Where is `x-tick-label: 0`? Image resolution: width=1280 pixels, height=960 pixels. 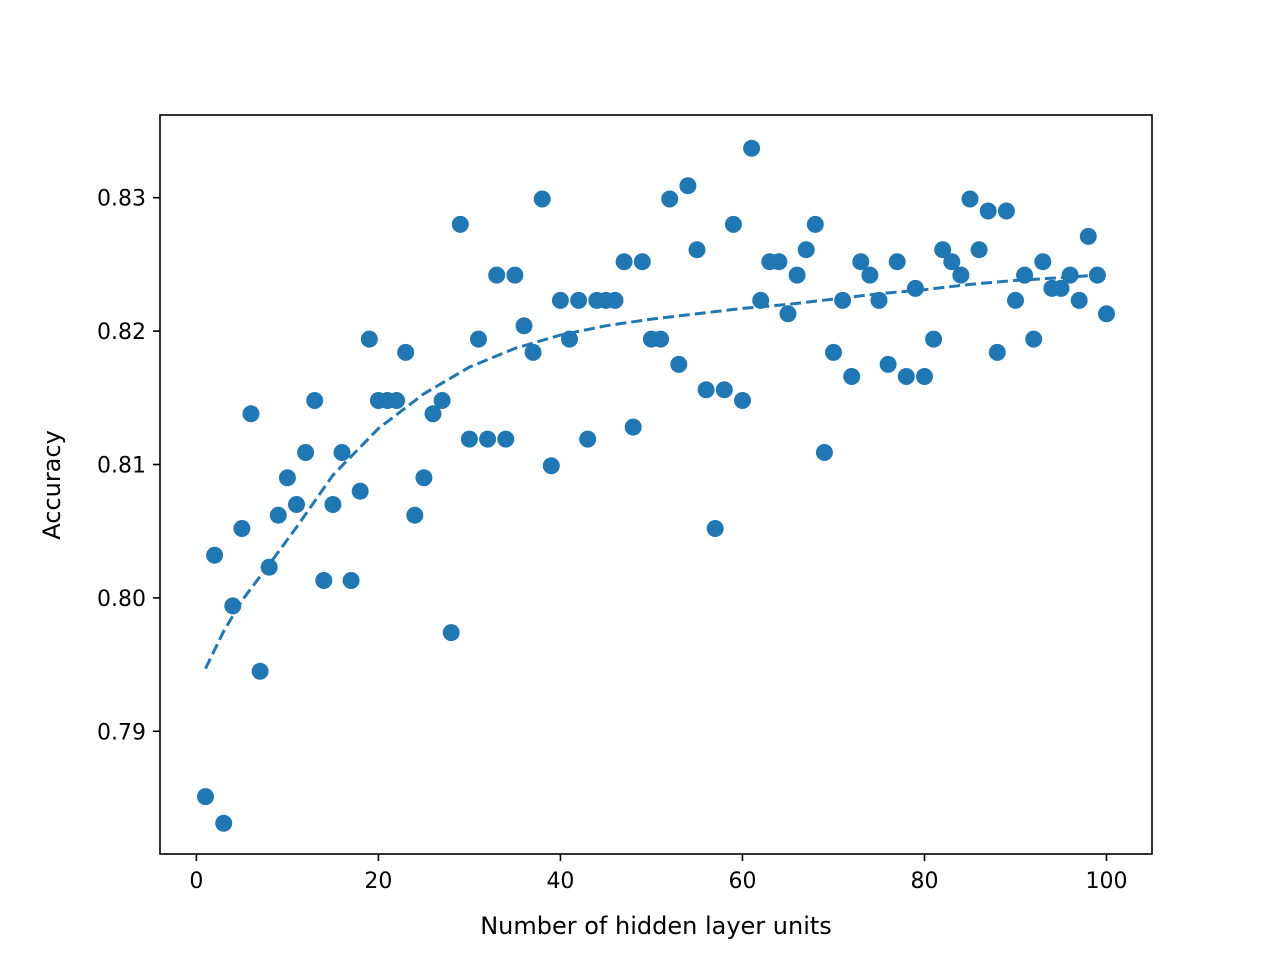 x-tick-label: 0 is located at coordinates (196, 881).